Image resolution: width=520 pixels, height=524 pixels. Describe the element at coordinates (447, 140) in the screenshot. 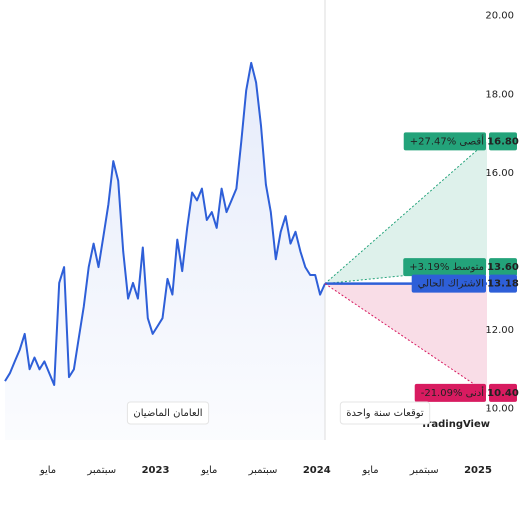

I see `forecast-label: +27.47% أقصى` at that location.